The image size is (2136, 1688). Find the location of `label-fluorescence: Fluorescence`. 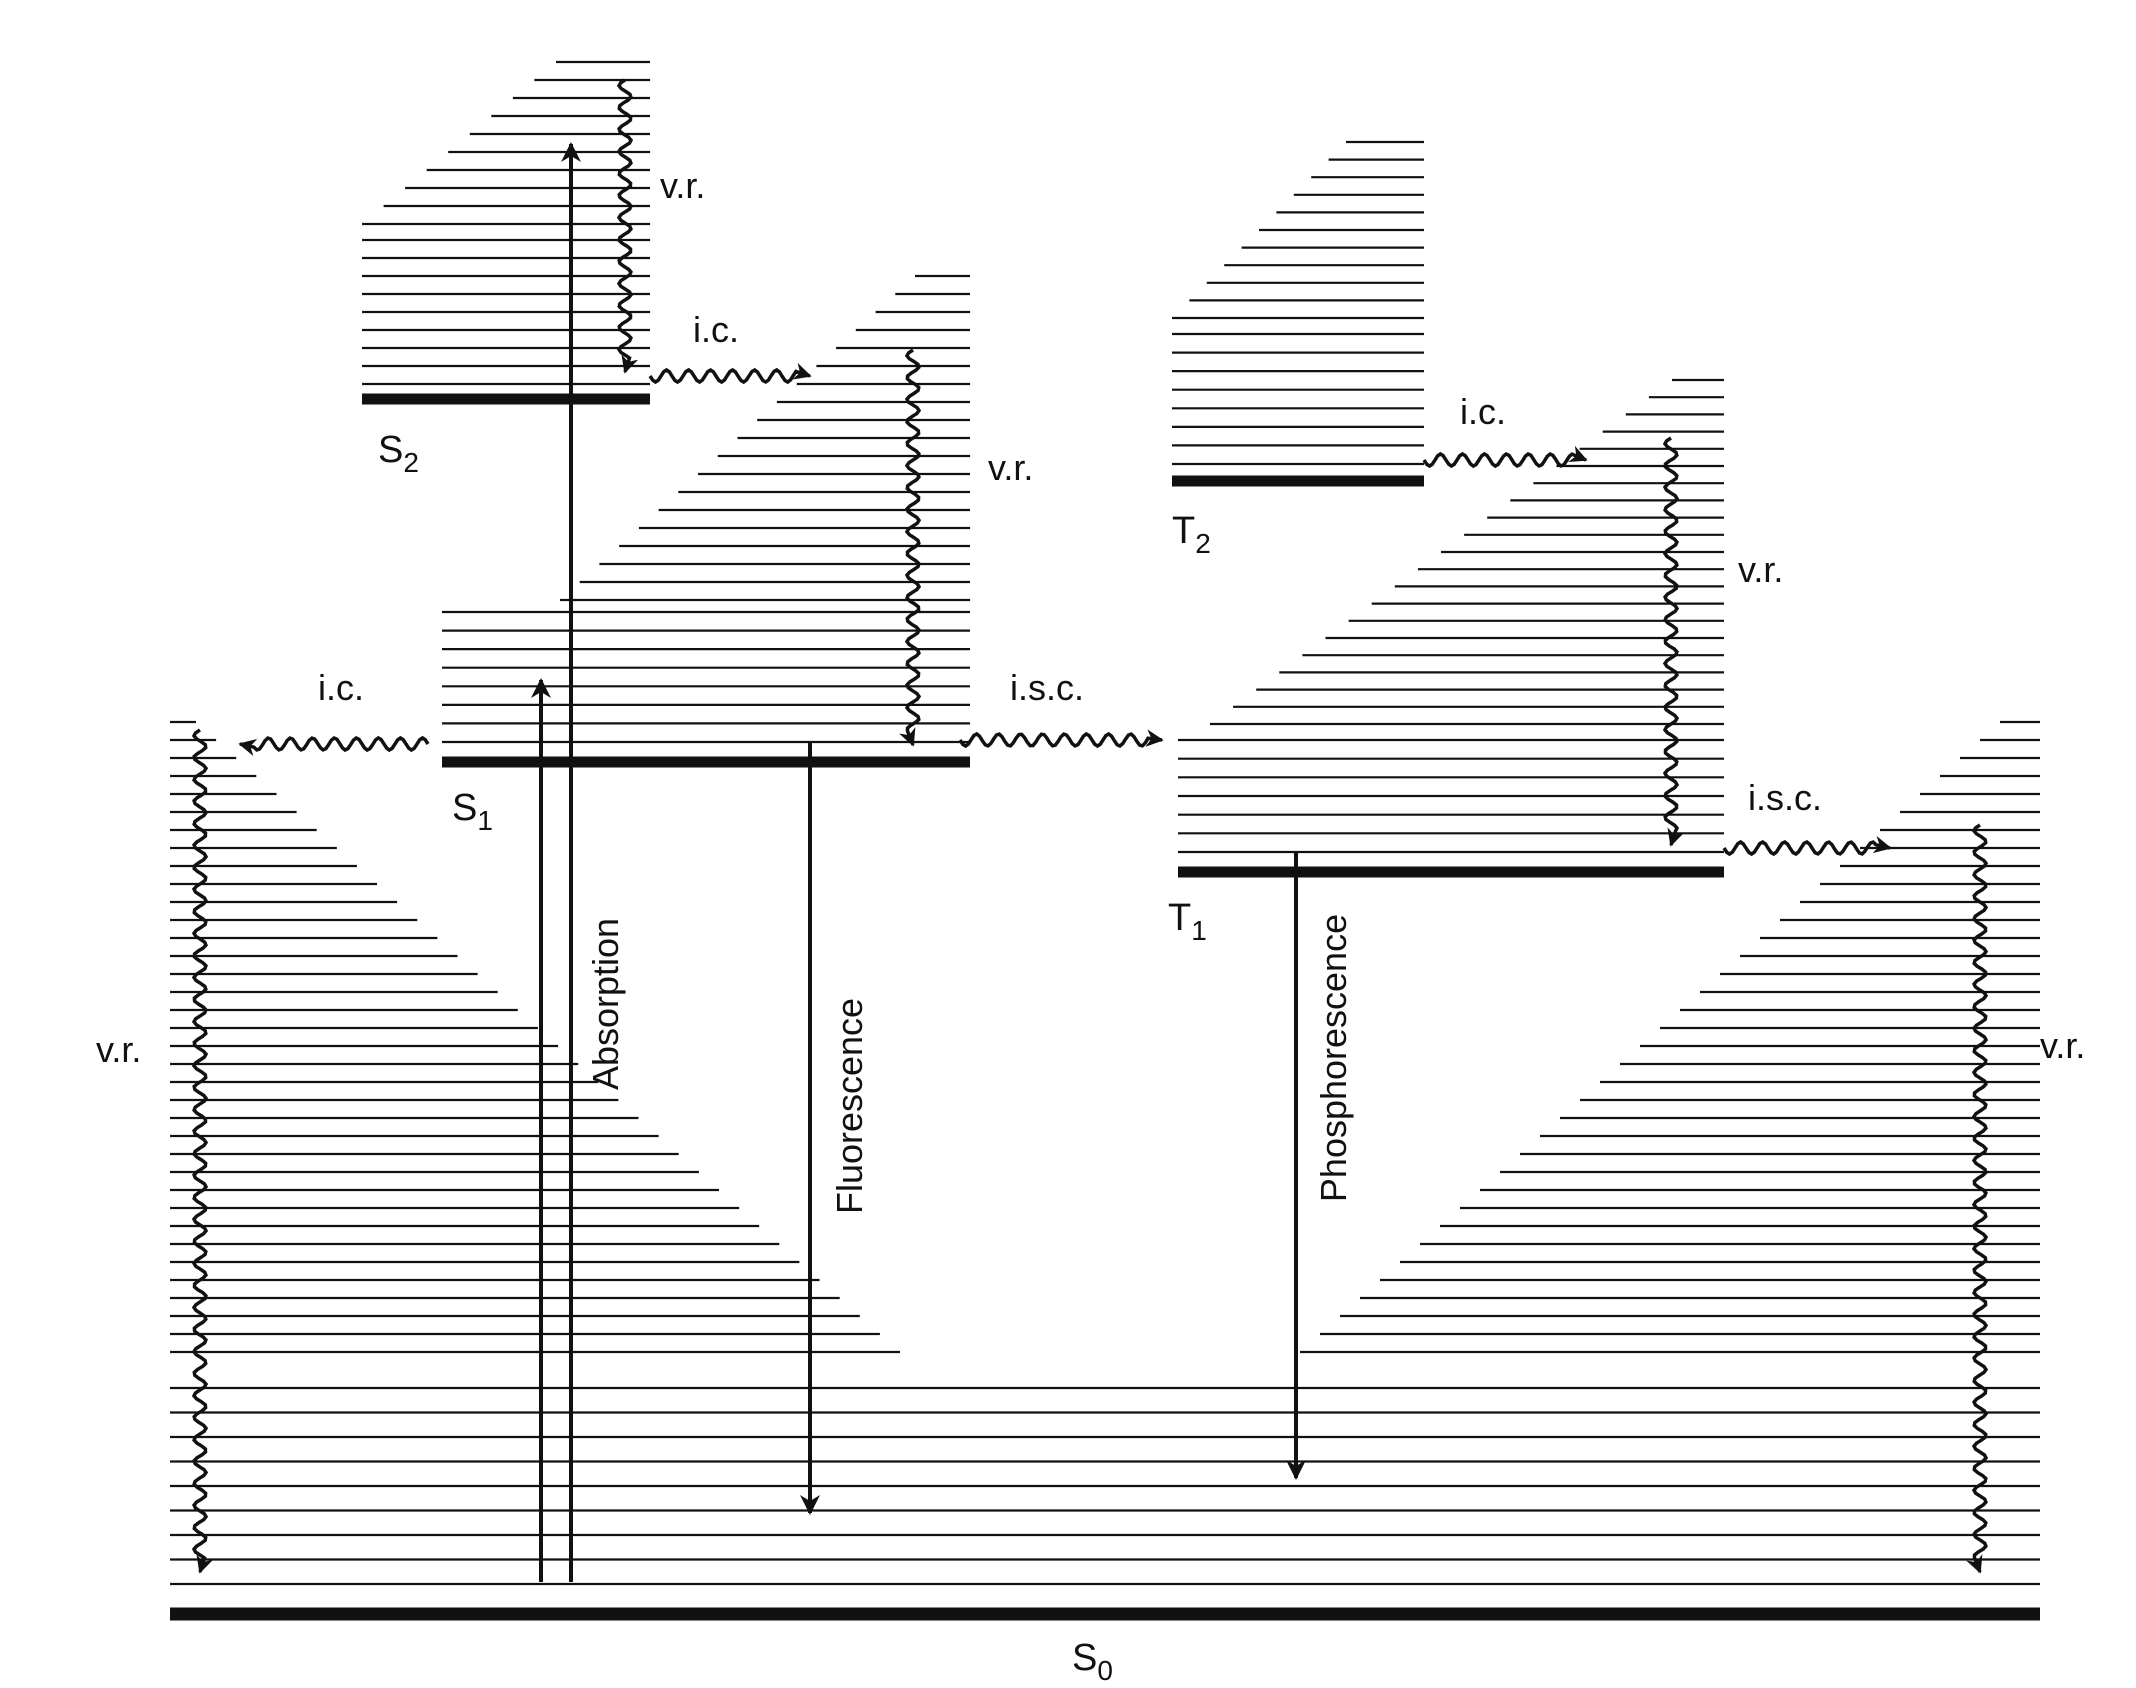

label-fluorescence: Fluorescence is located at coordinates (849, 1106).